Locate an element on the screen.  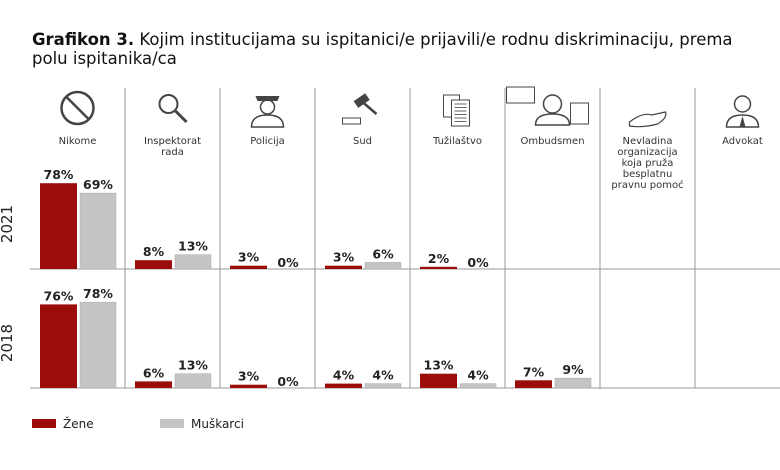
category-label: Sud is located at coordinates (362, 141).